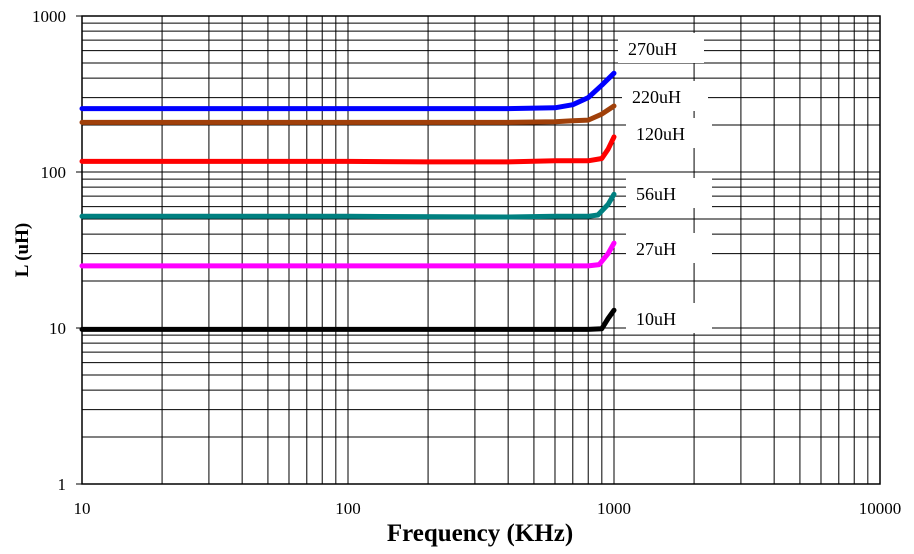 Image resolution: width=914 pixels, height=554 pixels. Describe the element at coordinates (49, 16) in the screenshot. I see `y-tick-label: 1000` at that location.